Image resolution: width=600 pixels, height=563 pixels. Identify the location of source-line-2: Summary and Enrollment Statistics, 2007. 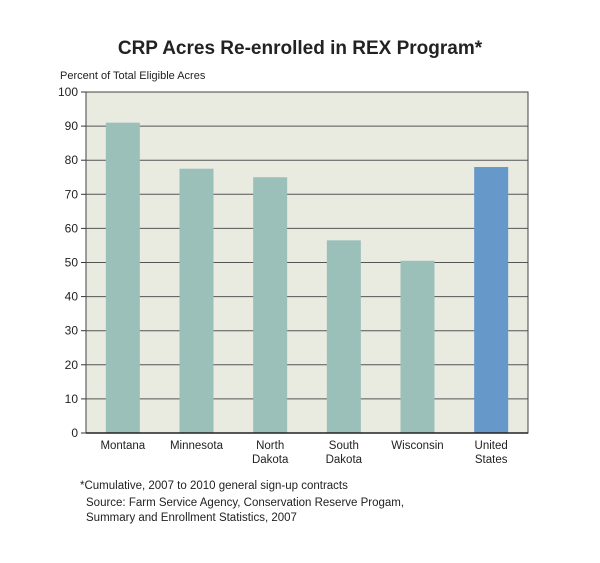
(191, 518).